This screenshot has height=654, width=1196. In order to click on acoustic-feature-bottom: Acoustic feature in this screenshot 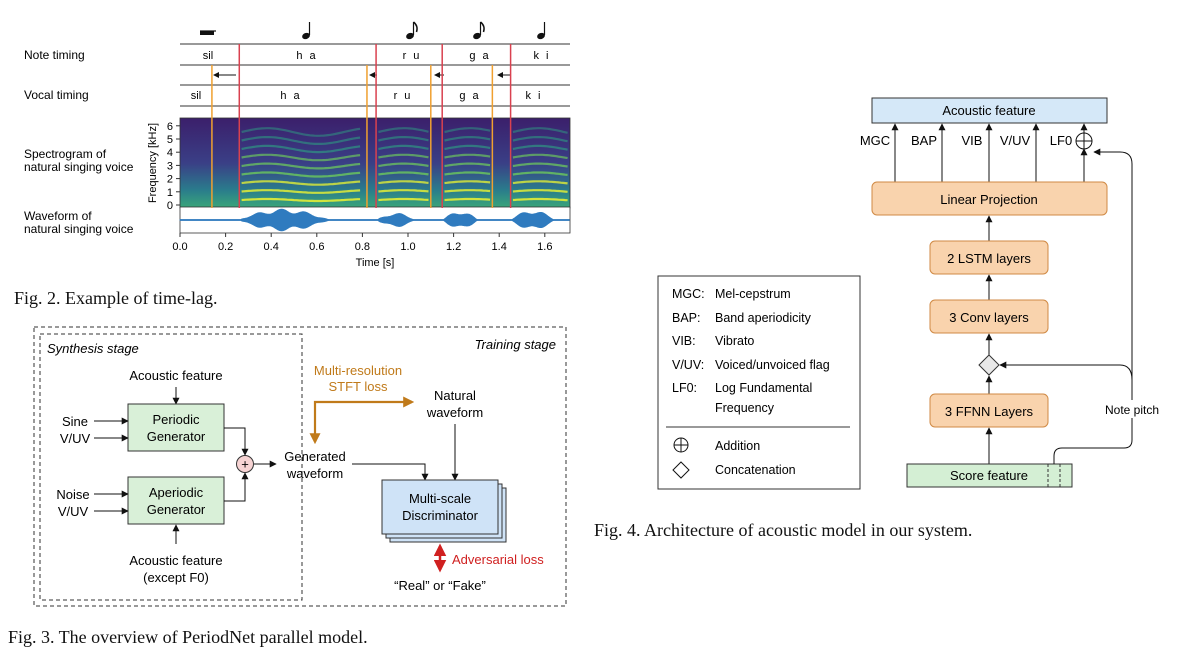, I will do `click(175, 560)`.